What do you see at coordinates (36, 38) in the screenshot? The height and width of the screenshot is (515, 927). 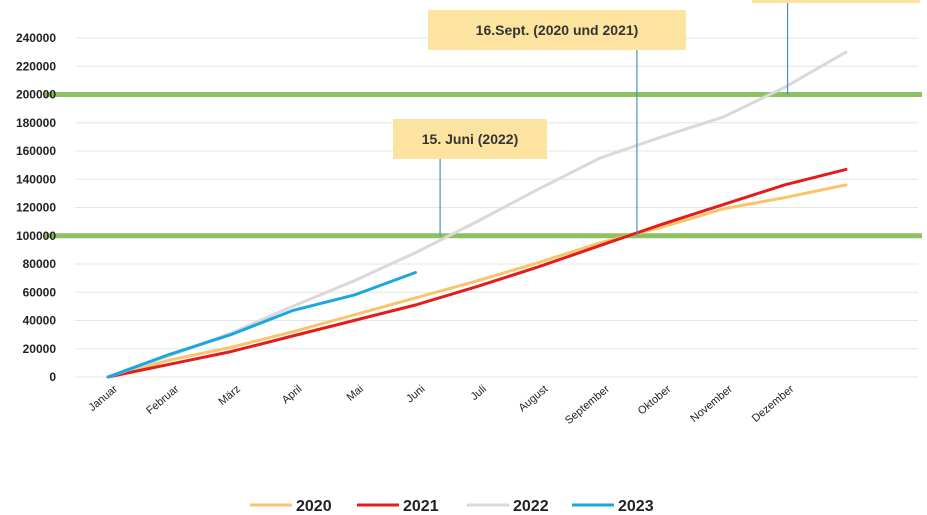 I see `y-tick-label: 240000` at bounding box center [36, 38].